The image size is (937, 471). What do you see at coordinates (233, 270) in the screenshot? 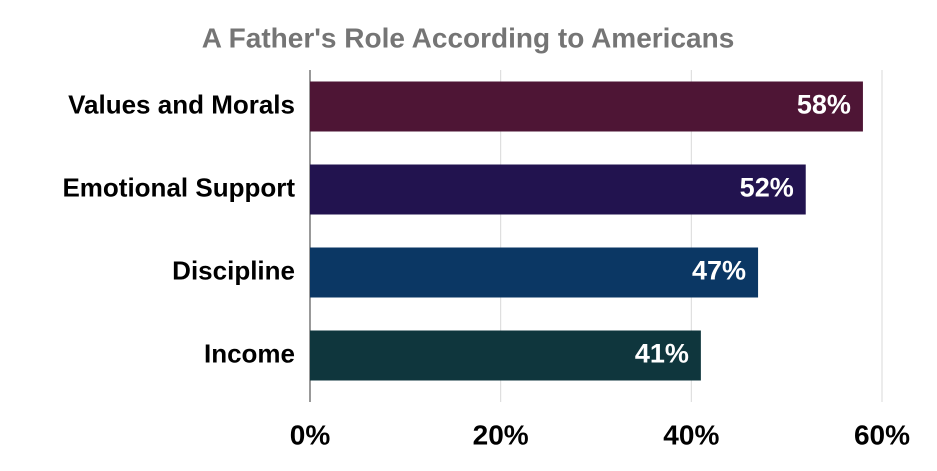
I see `y-tick-label: Discipline` at bounding box center [233, 270].